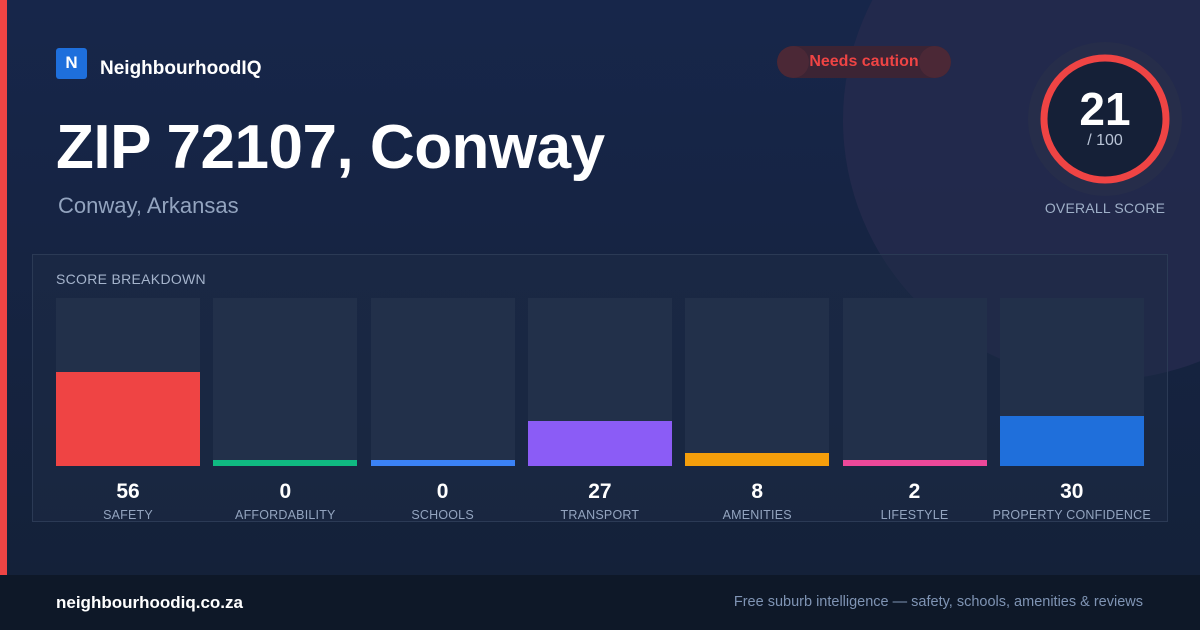  Describe the element at coordinates (330, 147) in the screenshot. I see `page-title: ZIP 72107, Conway` at that location.